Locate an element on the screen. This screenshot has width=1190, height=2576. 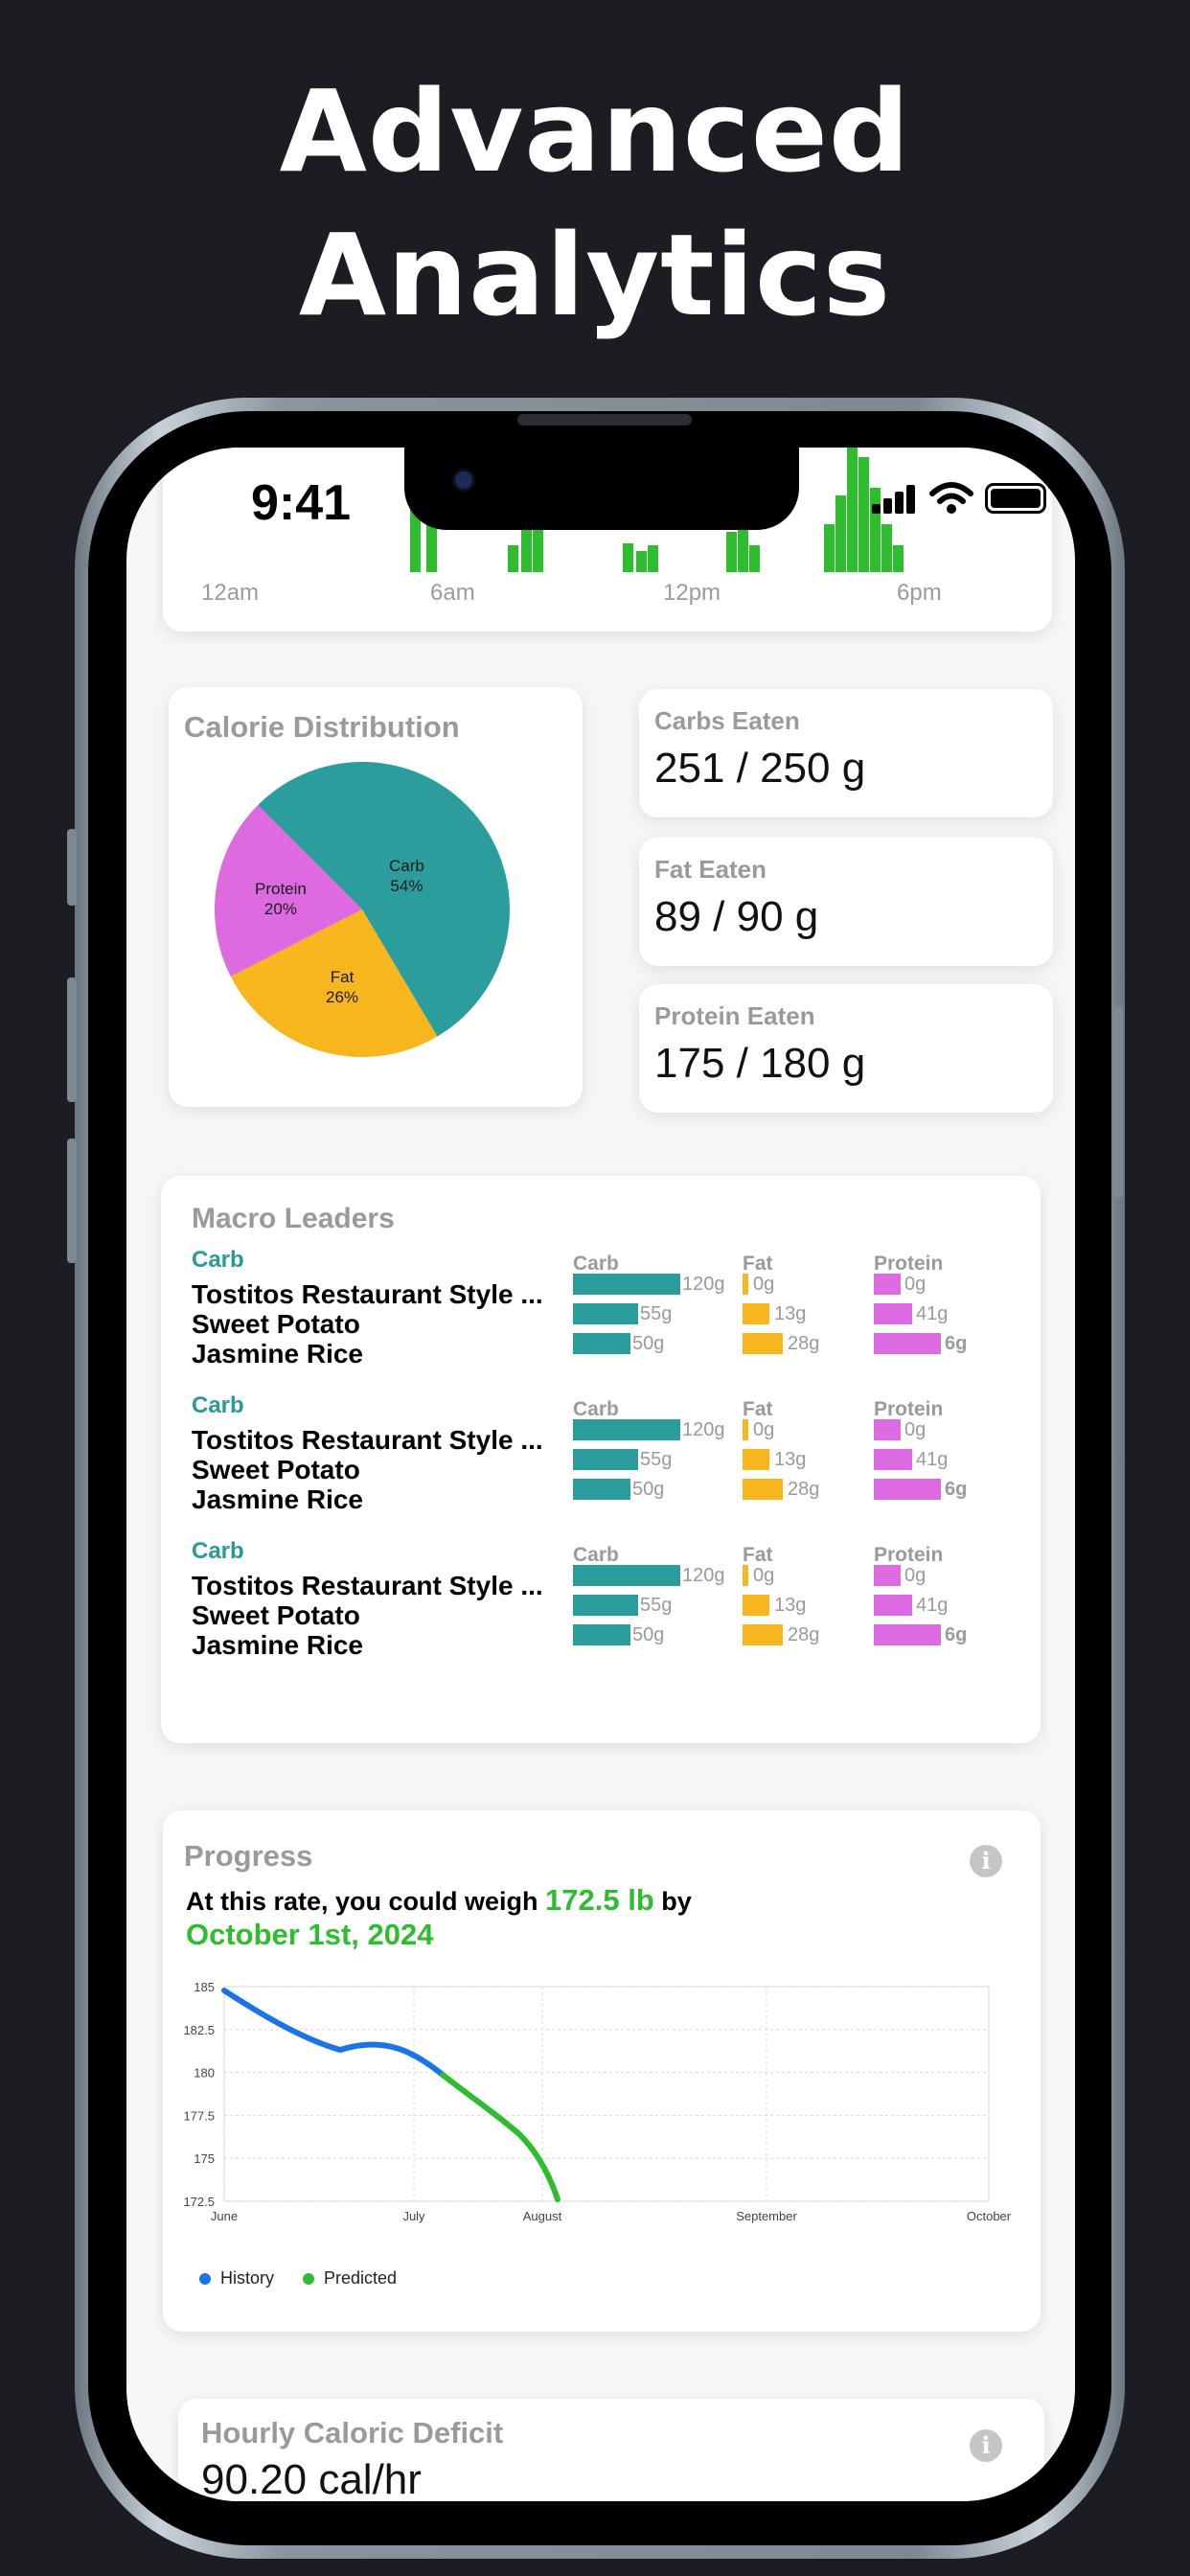
headline: Advanced Analytics is located at coordinates (595, 203).